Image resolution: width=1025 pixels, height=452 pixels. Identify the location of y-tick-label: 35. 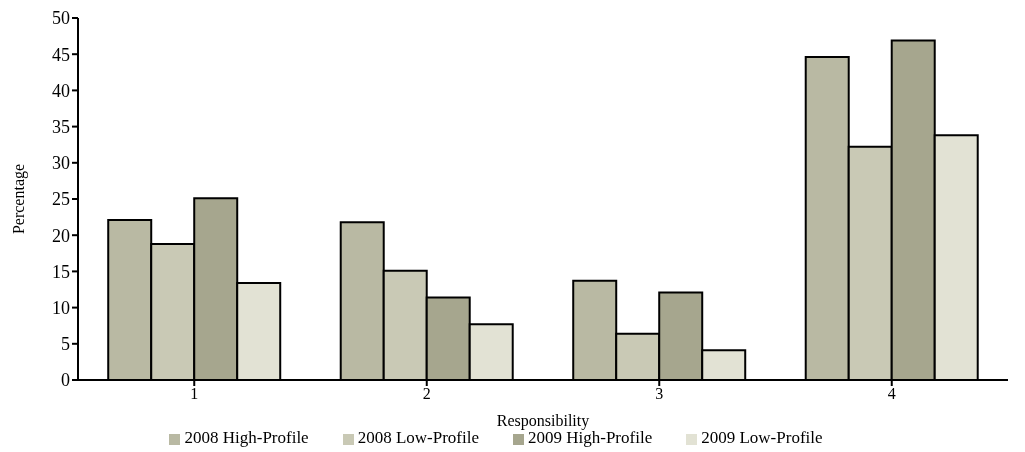
(61, 126).